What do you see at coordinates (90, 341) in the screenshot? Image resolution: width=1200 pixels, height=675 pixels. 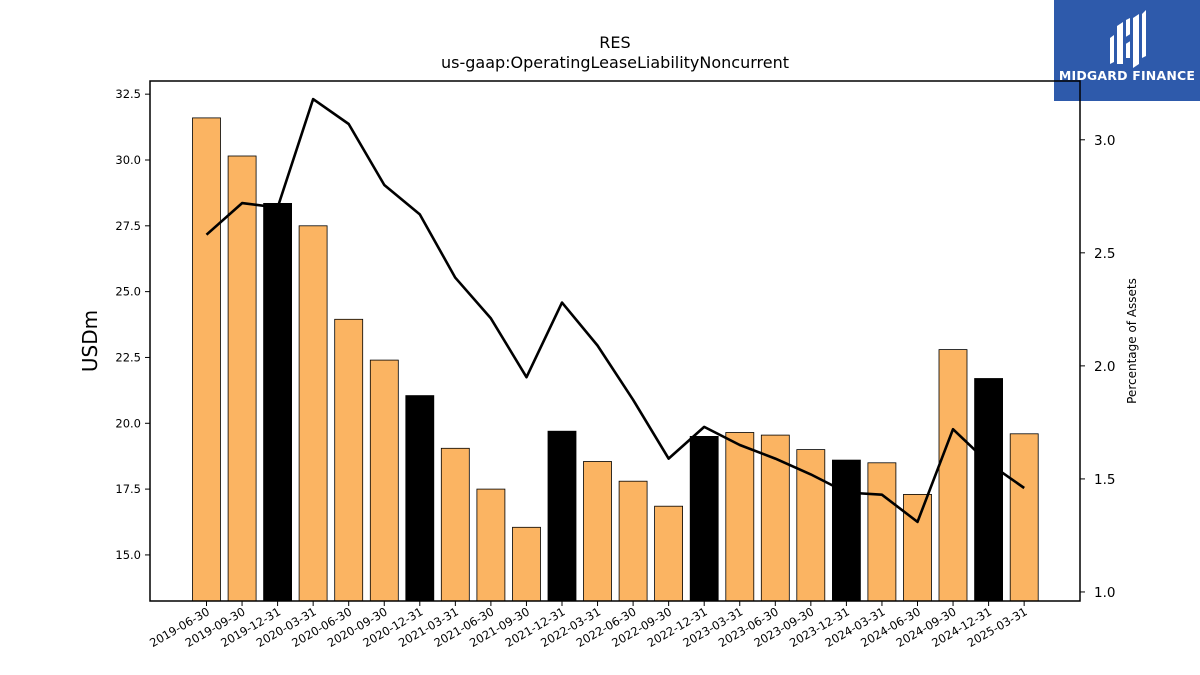 I see `y-axis-label: USDm` at bounding box center [90, 341].